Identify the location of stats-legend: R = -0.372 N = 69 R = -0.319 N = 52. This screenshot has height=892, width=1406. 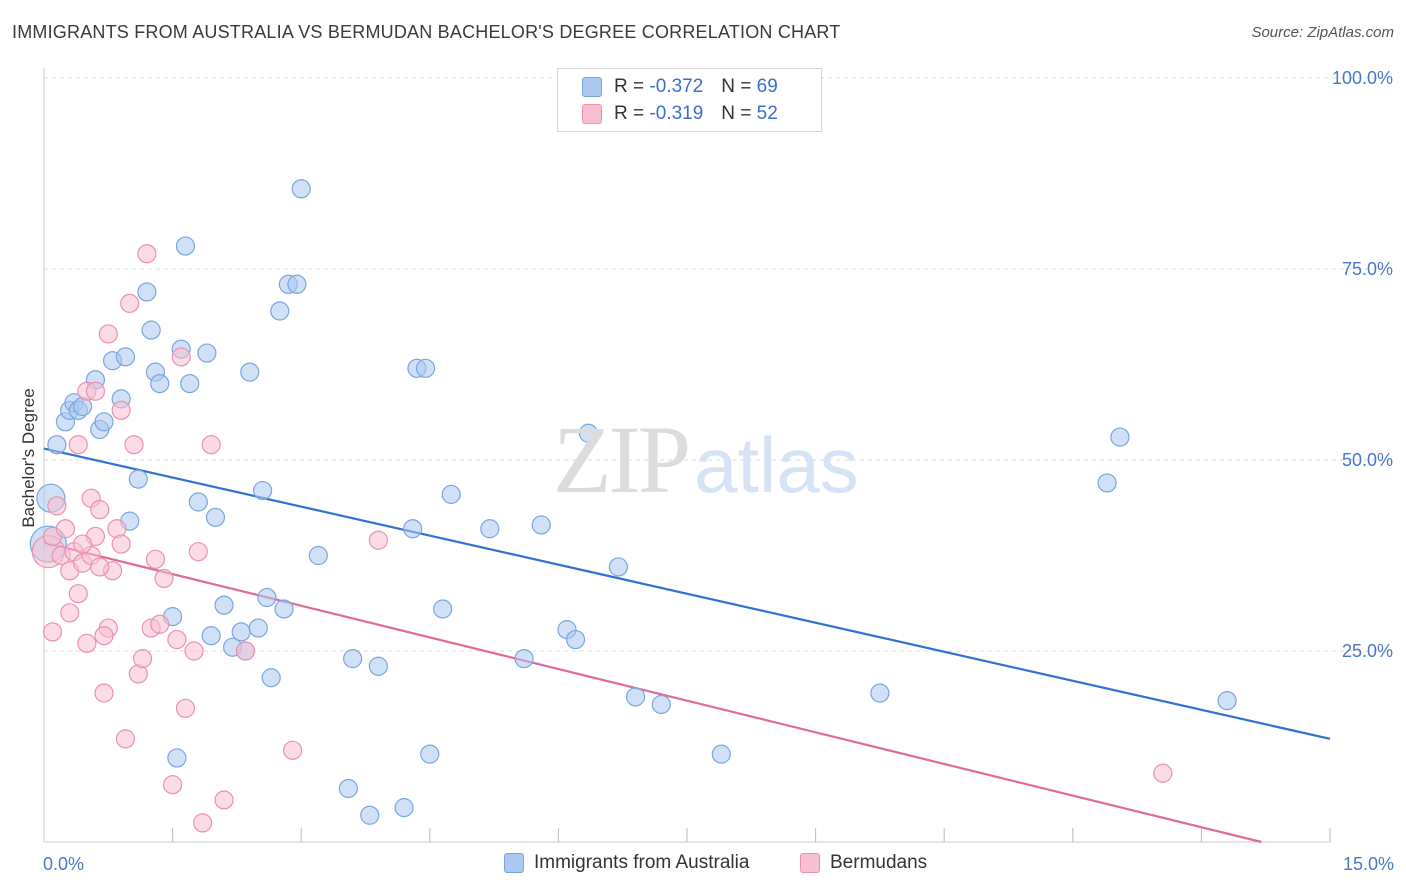
(689, 100).